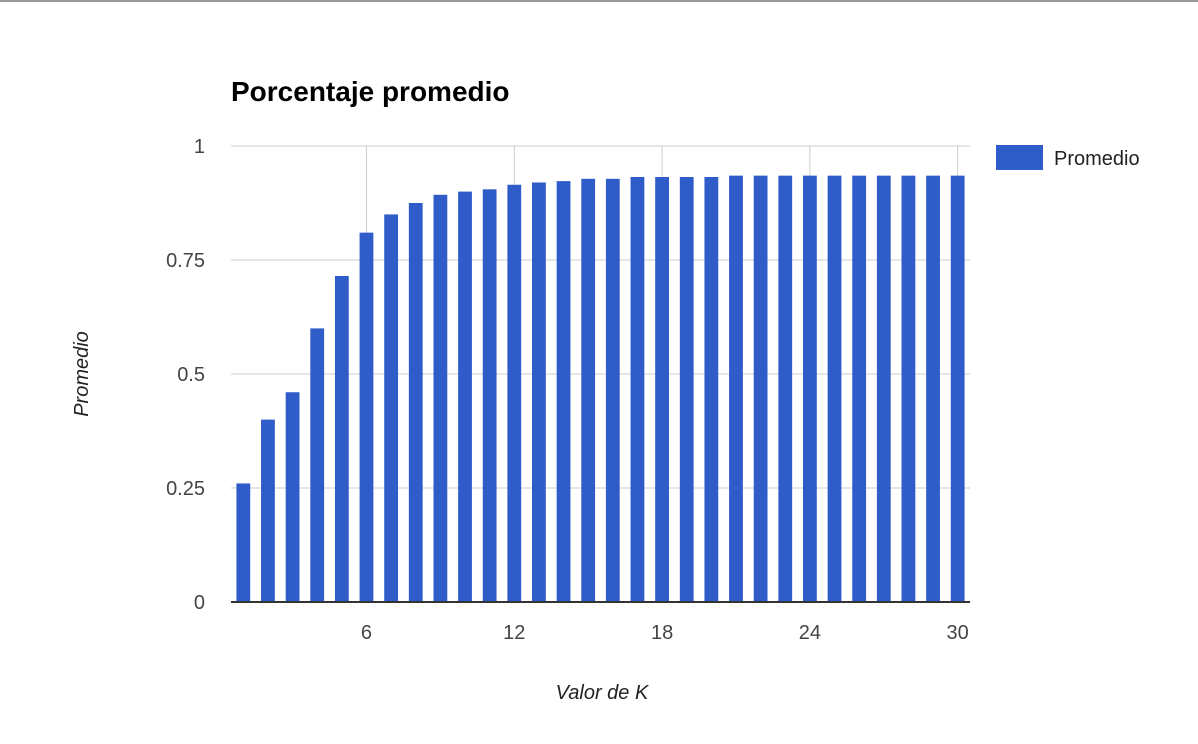 Image resolution: width=1198 pixels, height=744 pixels. I want to click on x-tick-label: 18, so click(662, 633).